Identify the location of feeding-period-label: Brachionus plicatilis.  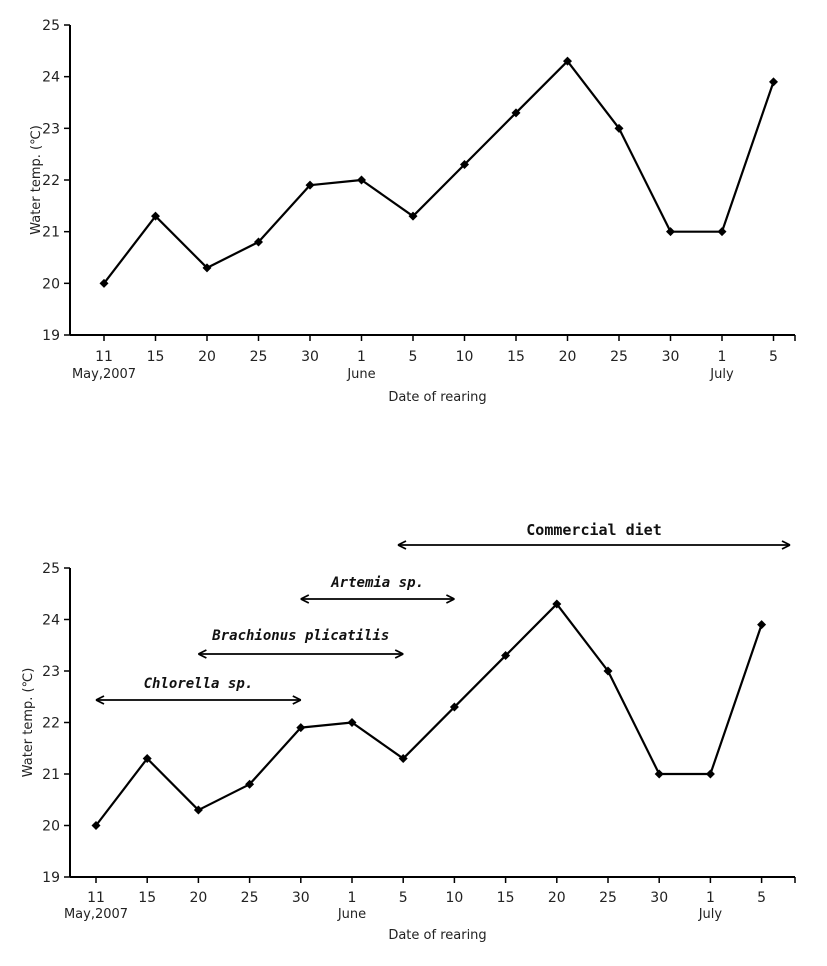
(300, 636).